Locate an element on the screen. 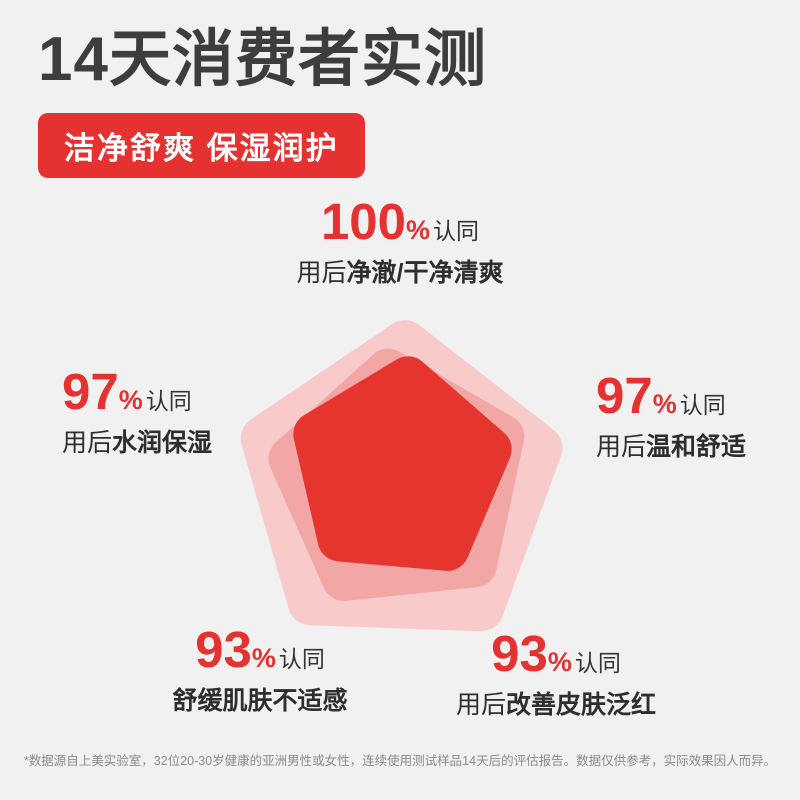  desc-main: 改善皮肤泛红 is located at coordinates (581, 705).